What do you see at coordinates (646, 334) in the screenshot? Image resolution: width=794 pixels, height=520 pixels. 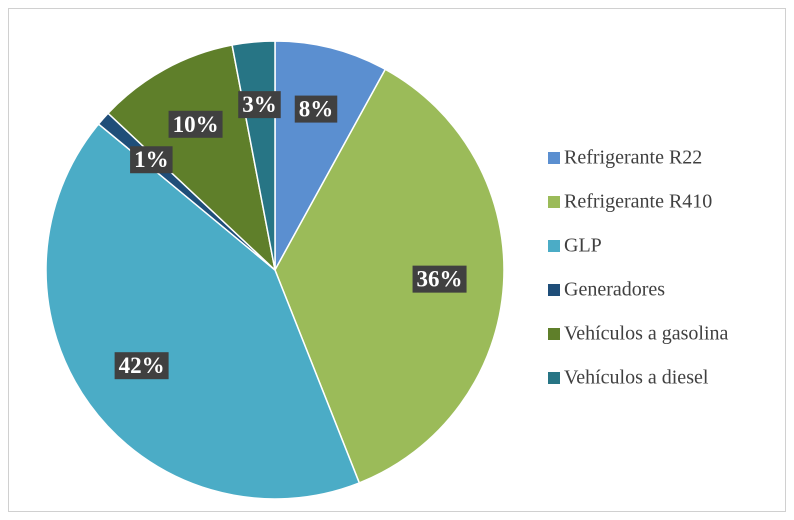 I see `legend-label: Vehículos a gasolina` at bounding box center [646, 334].